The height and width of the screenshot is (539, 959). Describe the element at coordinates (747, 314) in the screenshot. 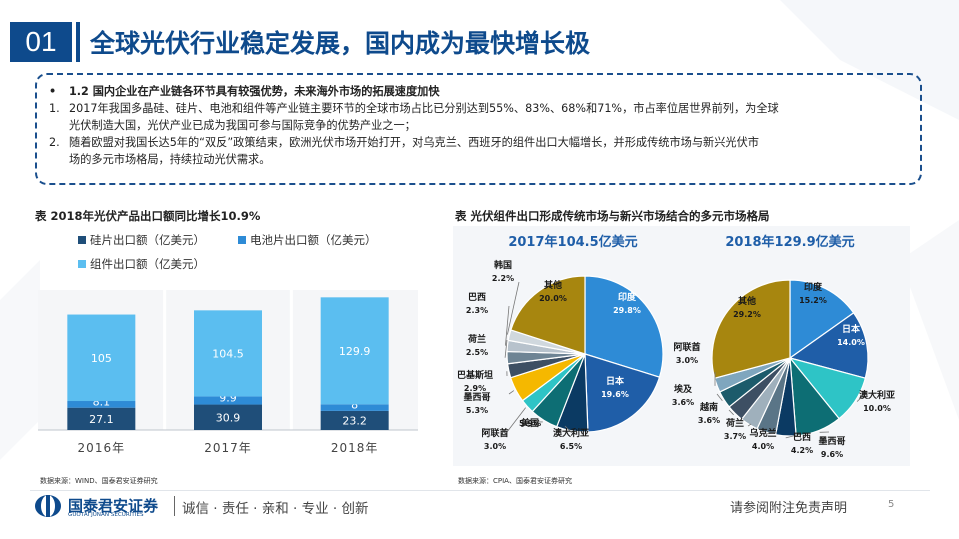

I see `slice-value: 29.2%` at that location.